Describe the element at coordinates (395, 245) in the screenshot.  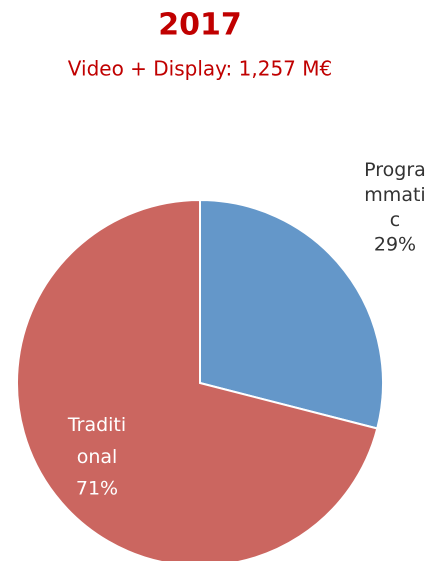
I see `value-label: 29%` at that location.